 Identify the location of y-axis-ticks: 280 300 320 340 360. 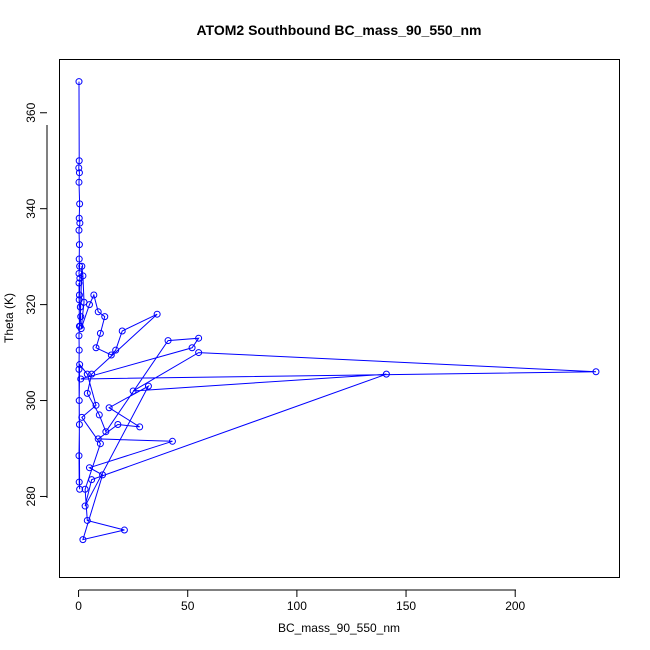
(35, 304).